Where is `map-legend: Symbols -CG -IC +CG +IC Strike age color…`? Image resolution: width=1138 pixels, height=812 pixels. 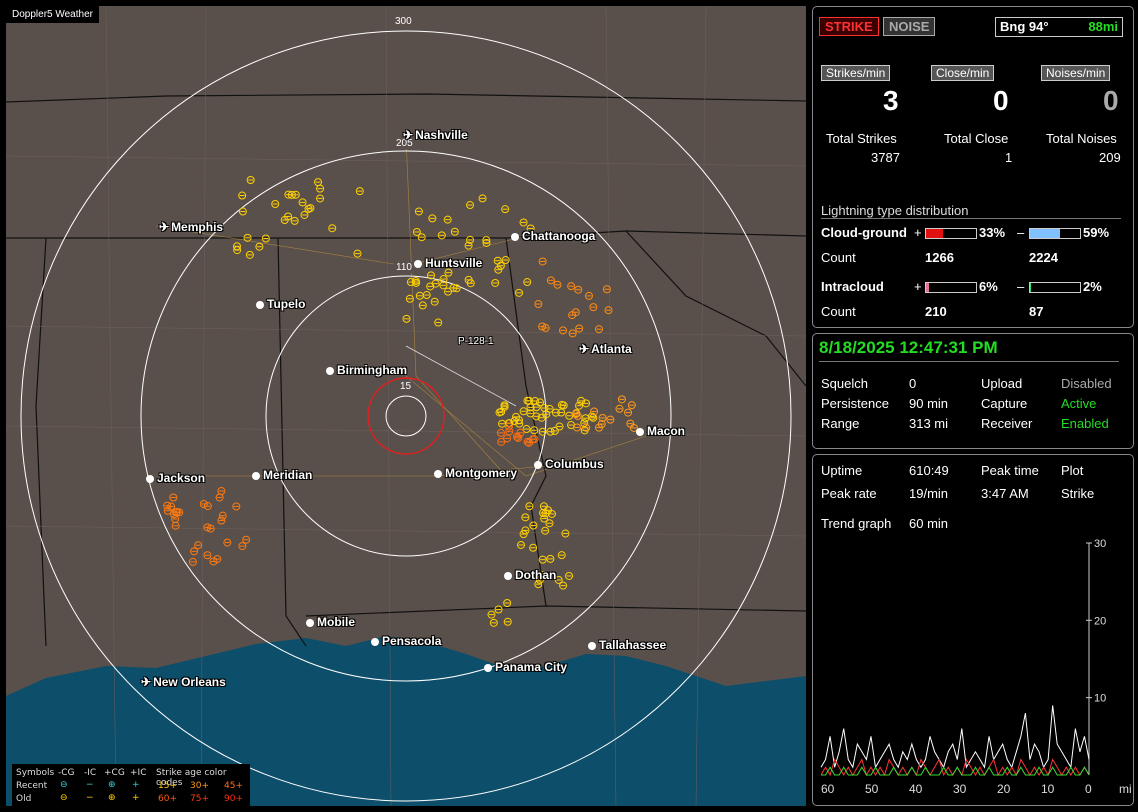 map-legend: Symbols -CG -IC +CG +IC Strike age color… is located at coordinates (131, 785).